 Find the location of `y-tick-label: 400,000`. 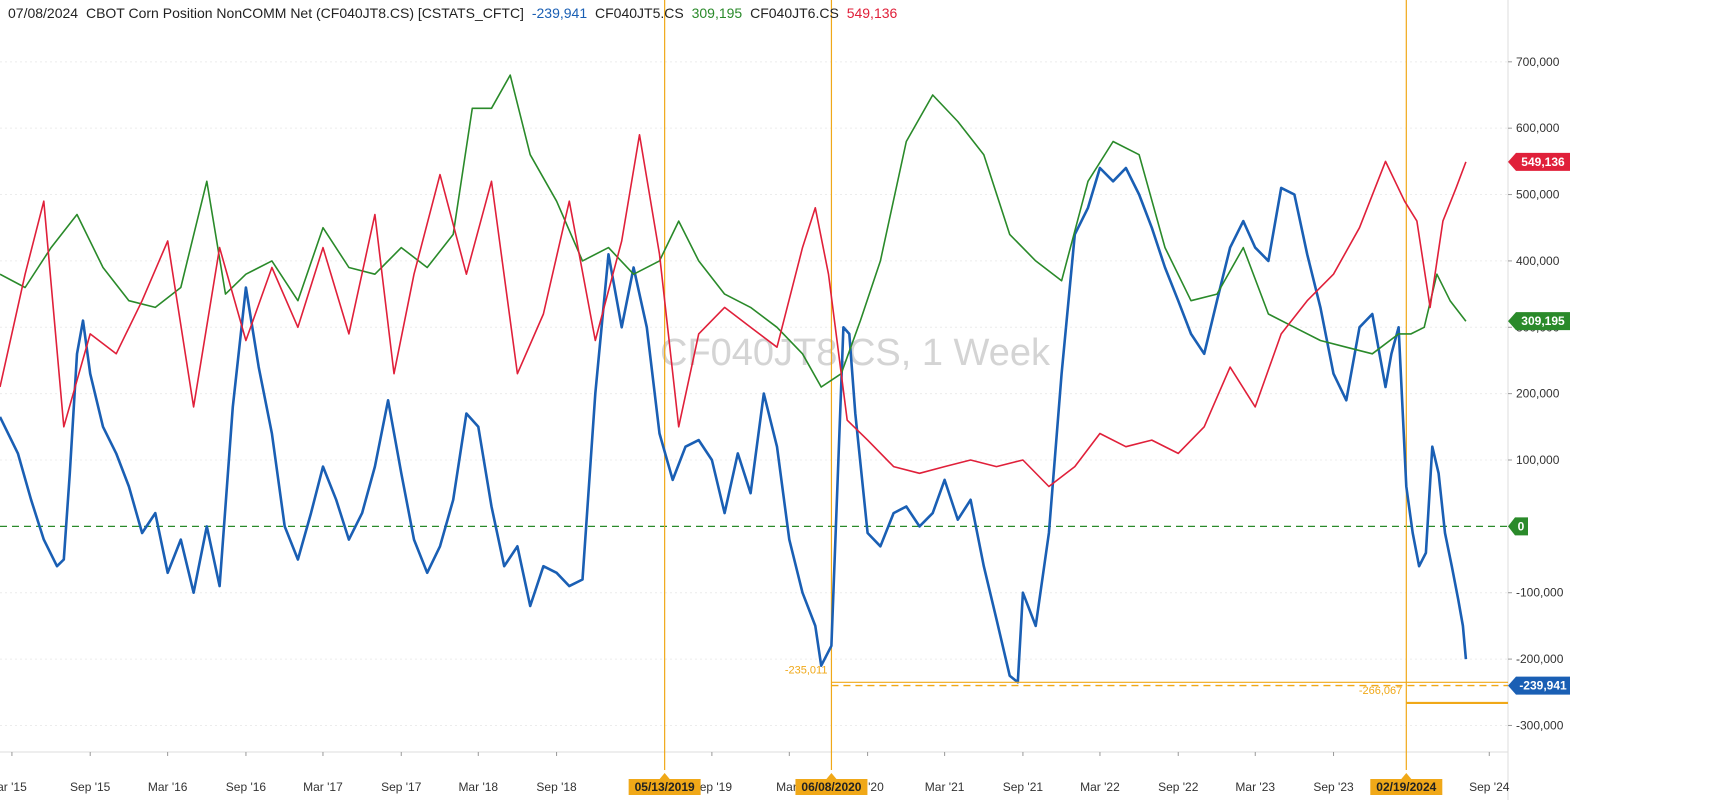

y-tick-label: 400,000 is located at coordinates (1538, 261).